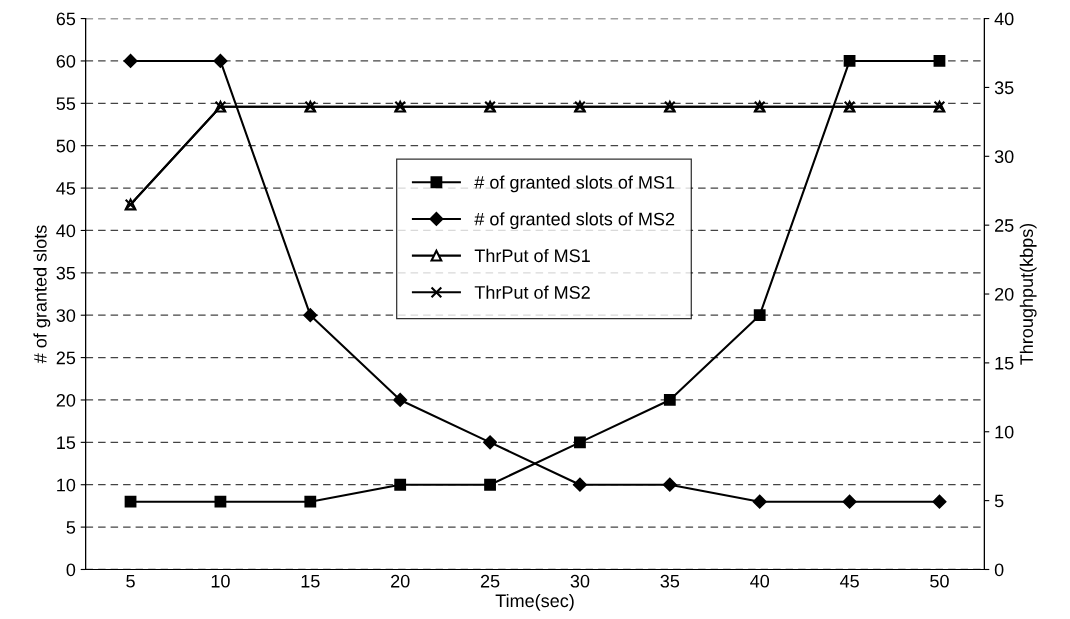 This screenshot has width=1070, height=619. What do you see at coordinates (66, 188) in the screenshot?
I see `y-tick-label: 45` at bounding box center [66, 188].